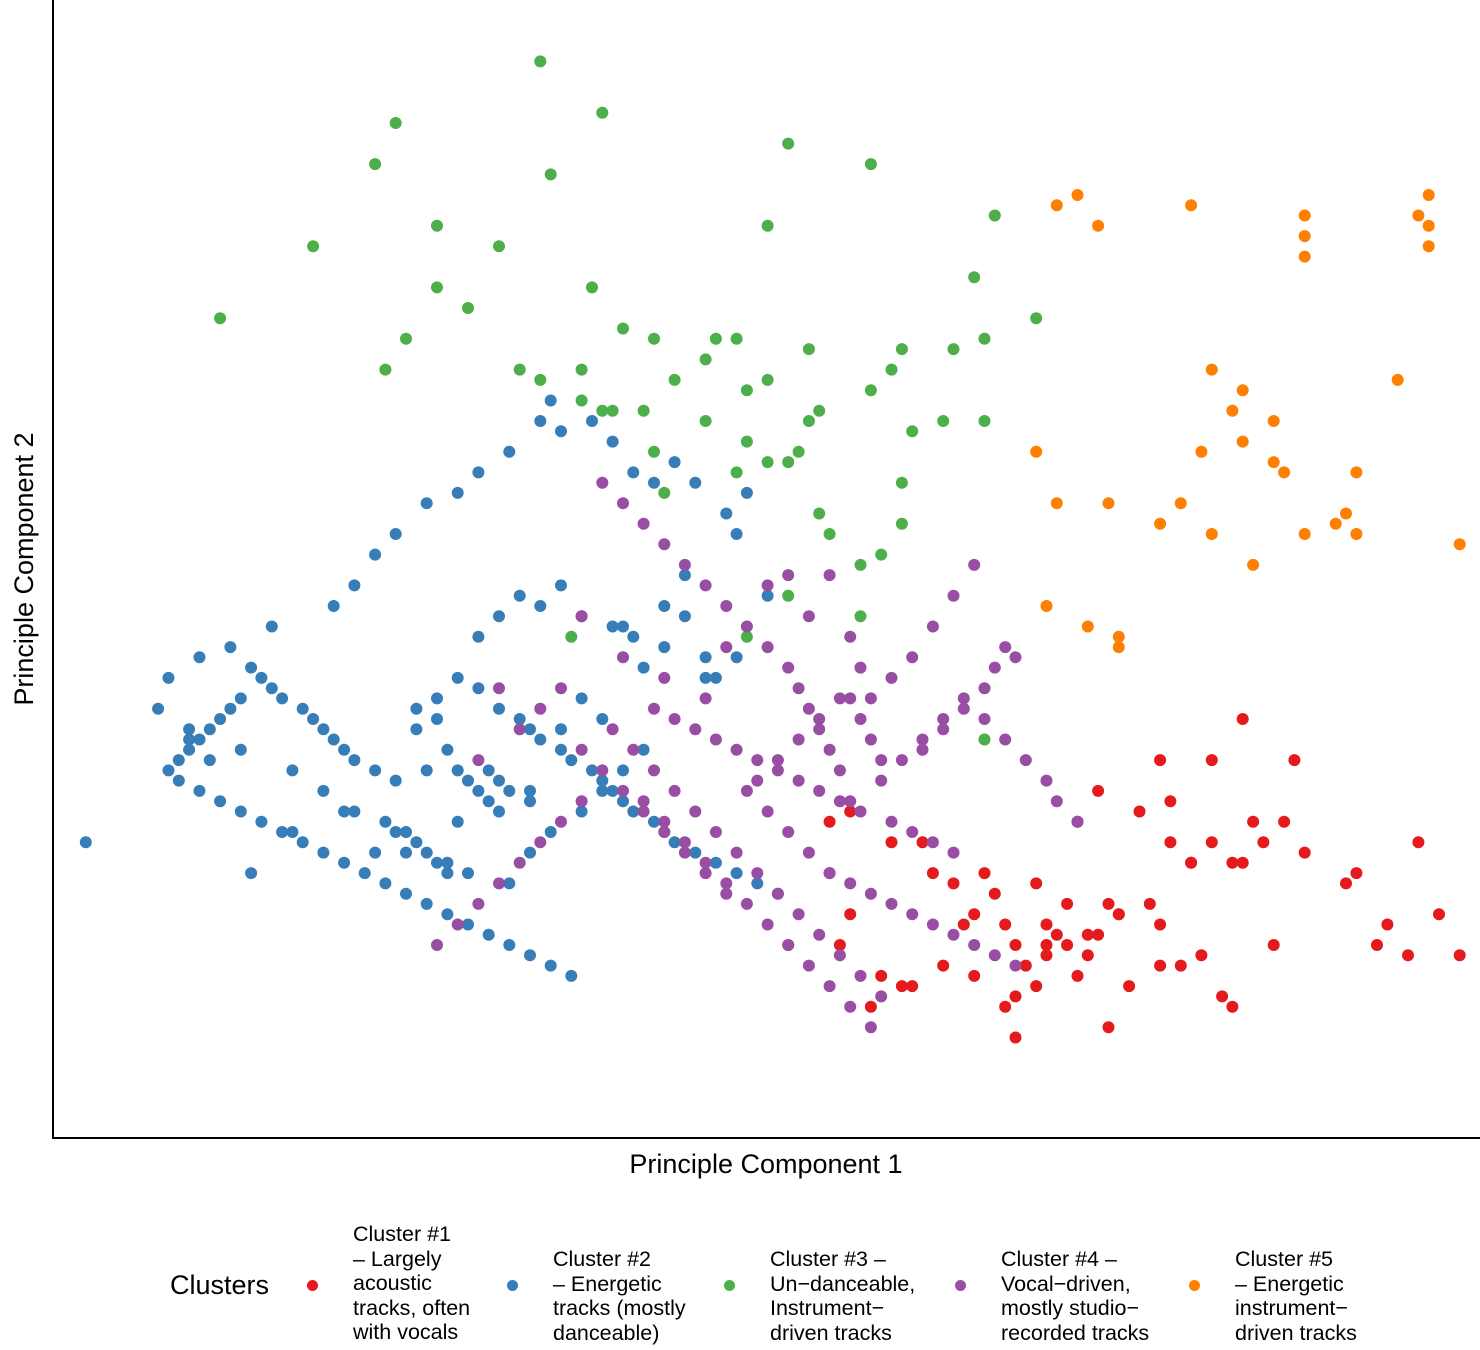 The height and width of the screenshot is (1350, 1480). I want to click on legend-title: Clusters, so click(220, 1285).